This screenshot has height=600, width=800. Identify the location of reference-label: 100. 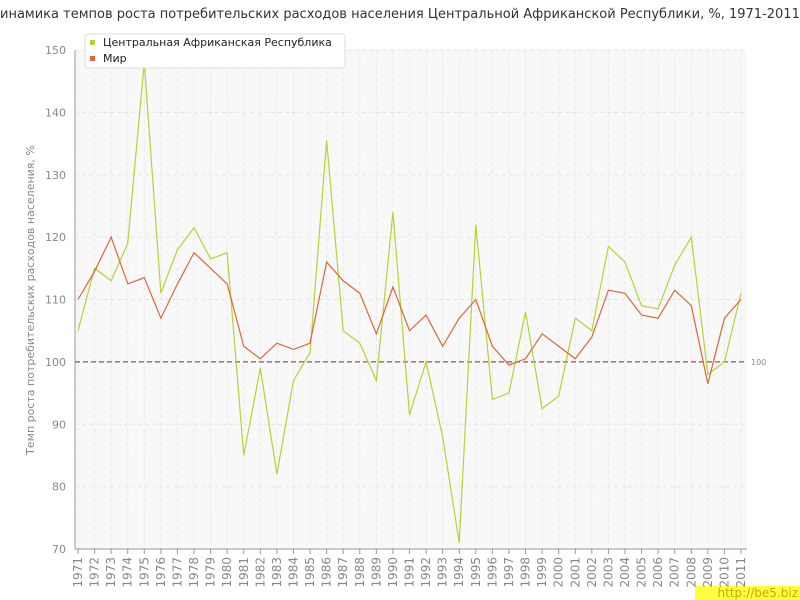
(758, 362).